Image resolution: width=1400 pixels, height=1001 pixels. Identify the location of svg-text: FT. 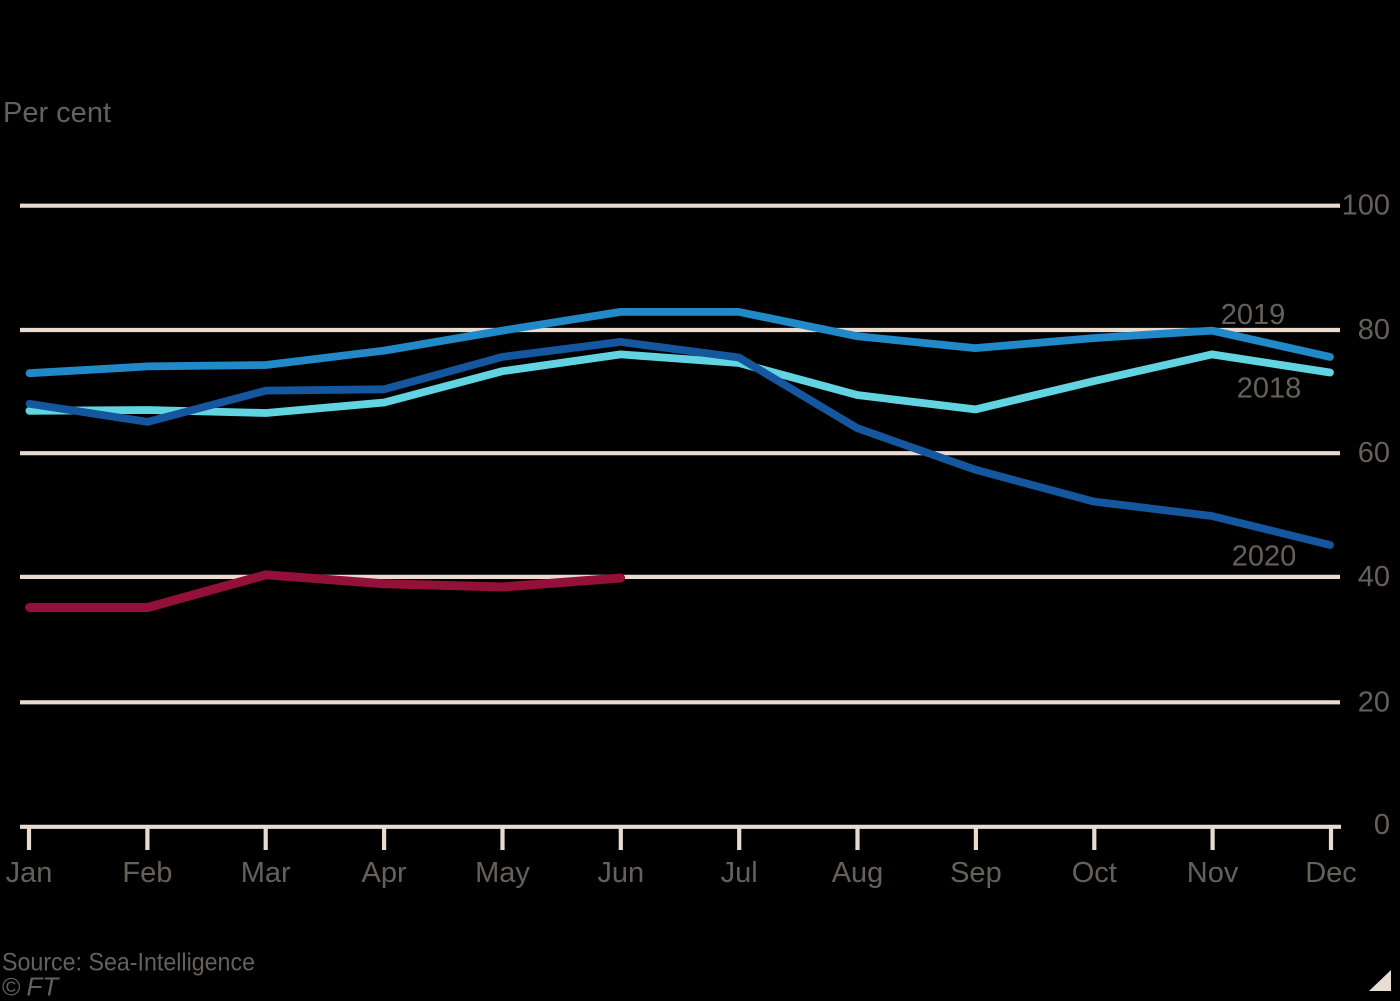
(44, 986).